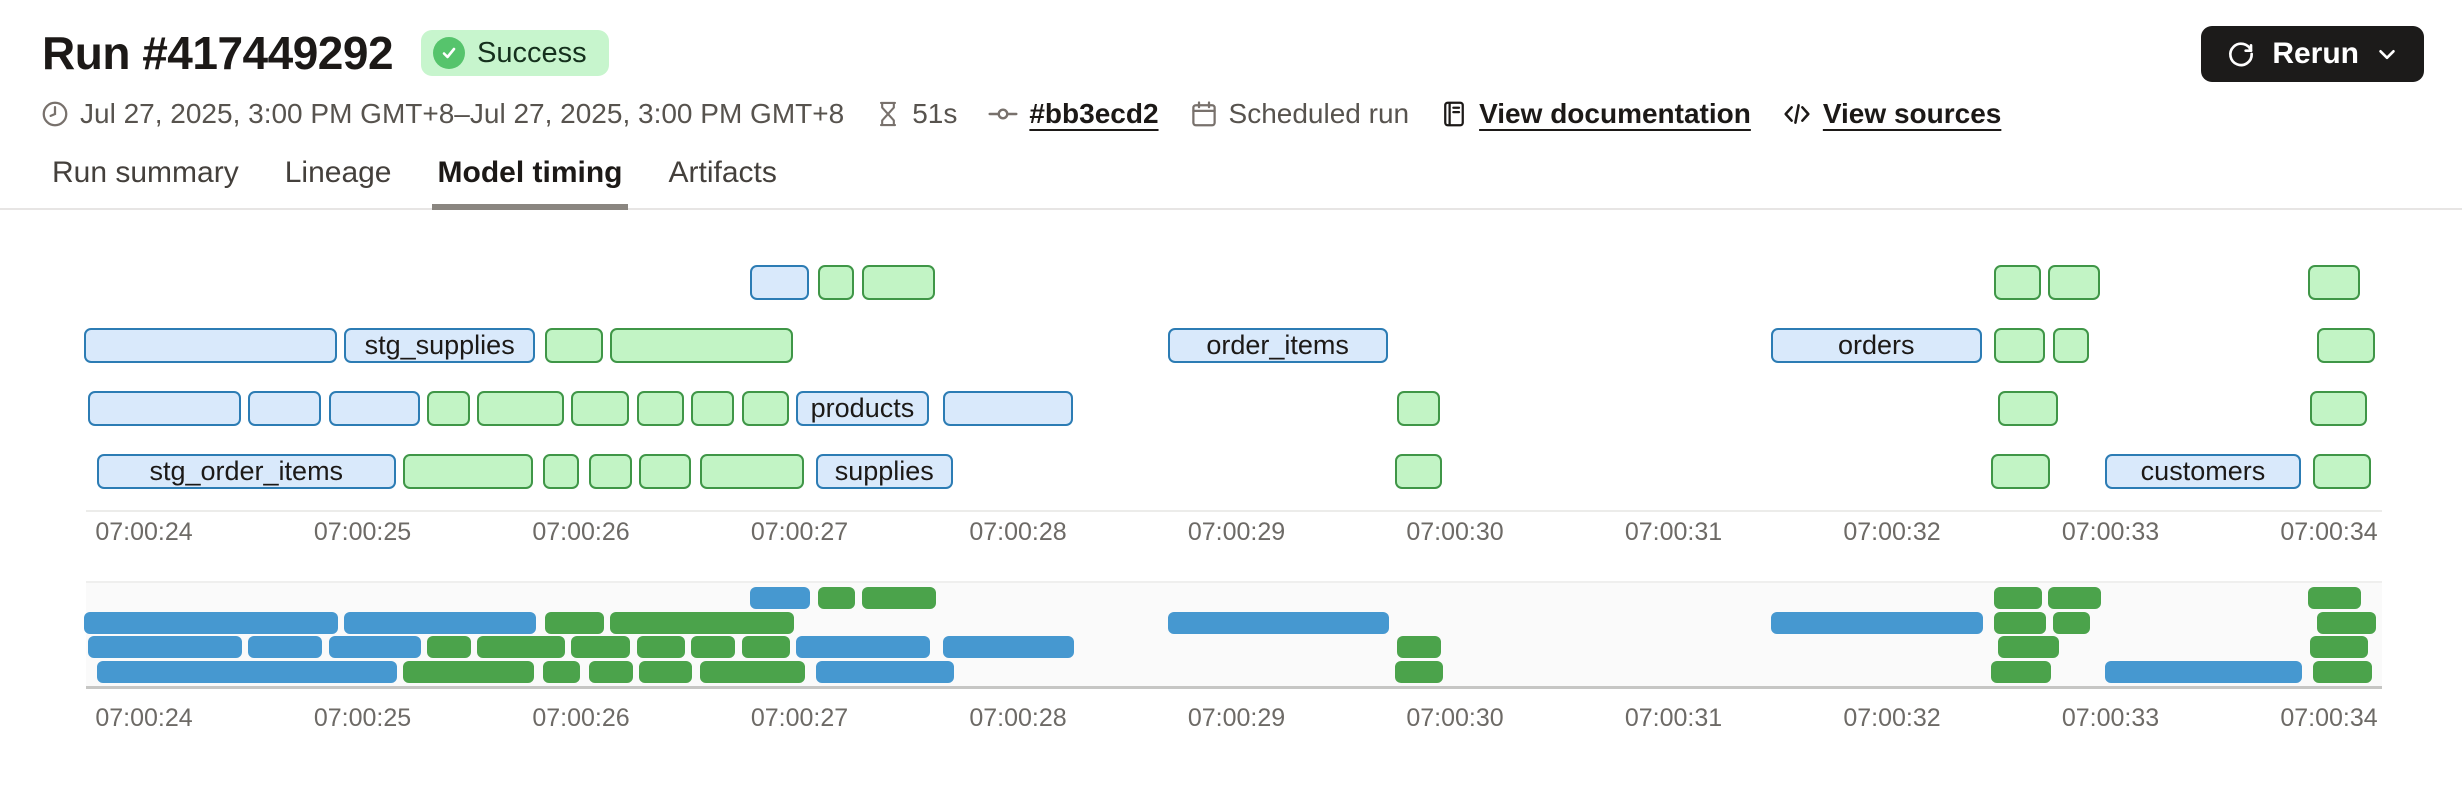  I want to click on timing-bar-products: products, so click(862, 408).